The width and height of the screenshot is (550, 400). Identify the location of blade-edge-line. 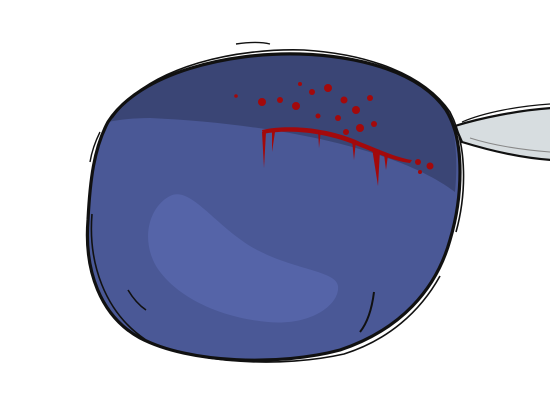
(509, 145).